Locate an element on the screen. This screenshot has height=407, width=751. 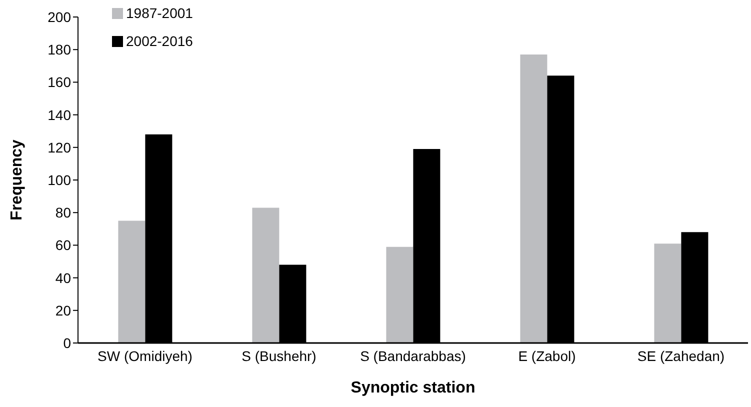
y-tick-label: 180 is located at coordinates (60, 50).